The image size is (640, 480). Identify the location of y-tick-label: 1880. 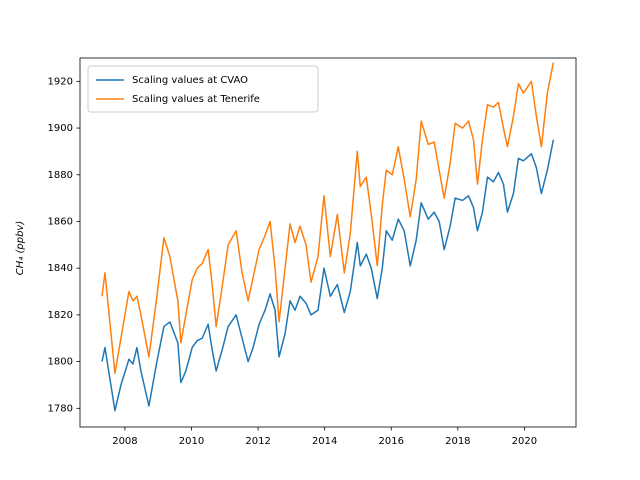
(60, 175).